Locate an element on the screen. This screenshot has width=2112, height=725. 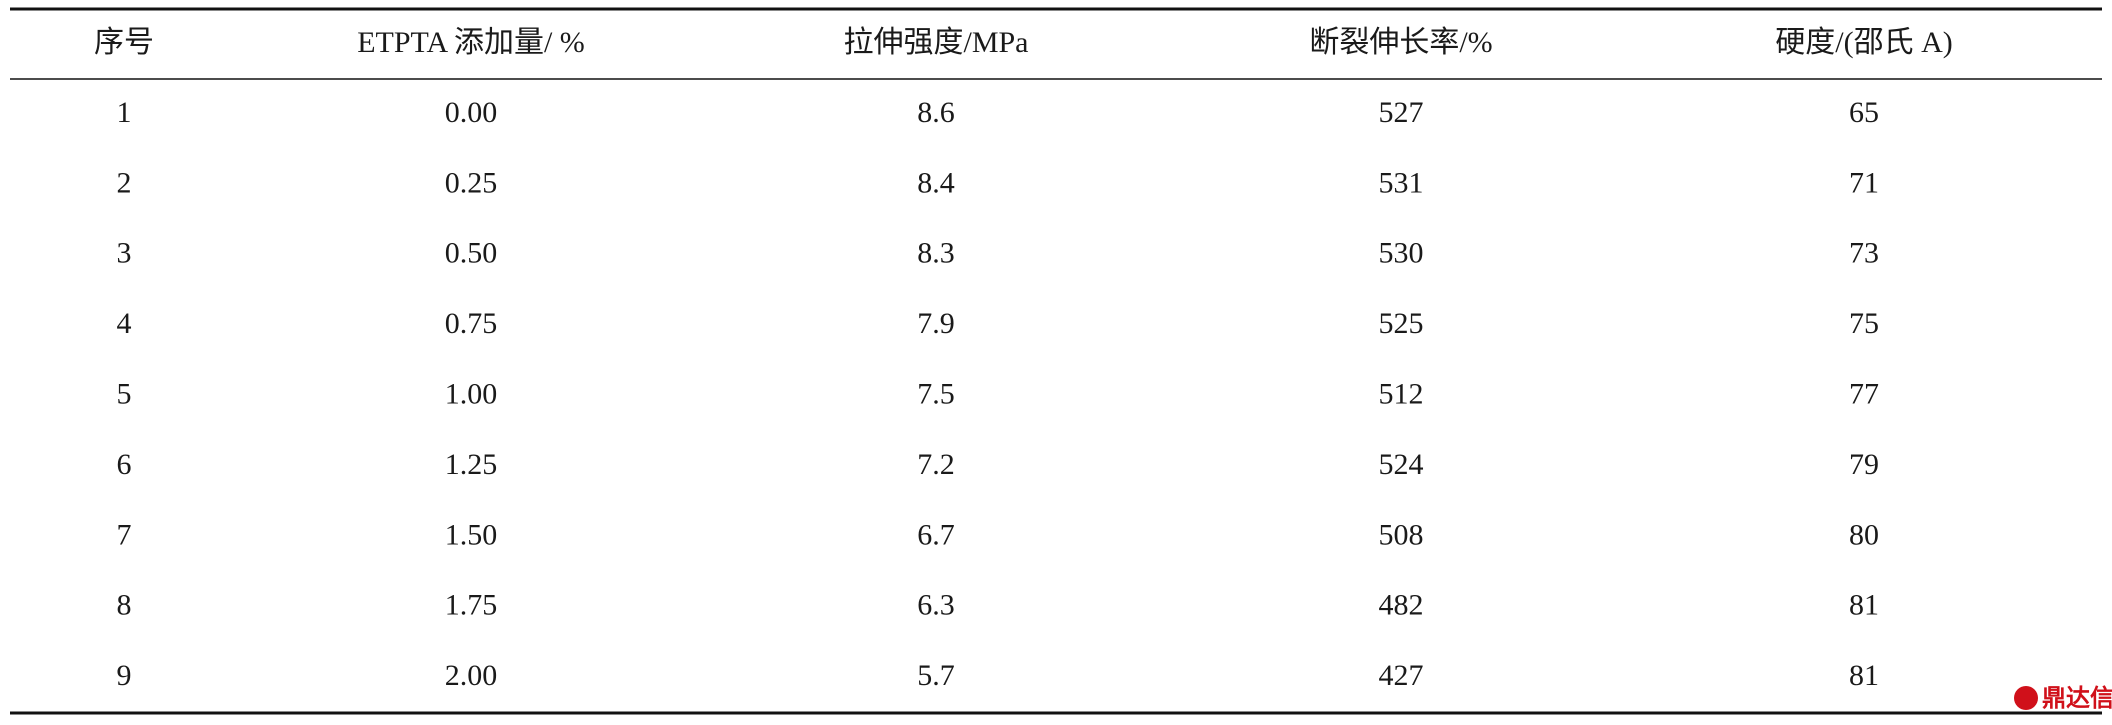
header-cell: 硬度/(邵氏 A) is located at coordinates (1863, 42).